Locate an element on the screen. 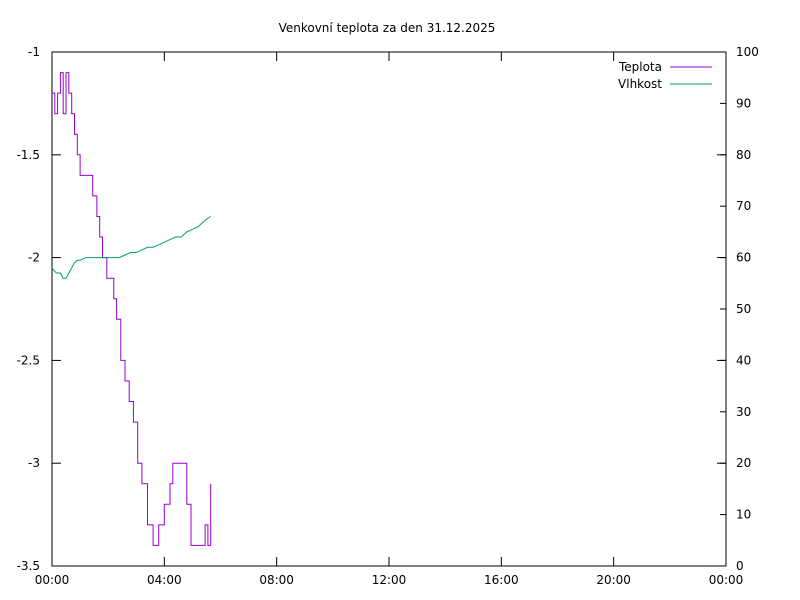 The image size is (800, 600). legend-label: Vlhkost is located at coordinates (640, 84).